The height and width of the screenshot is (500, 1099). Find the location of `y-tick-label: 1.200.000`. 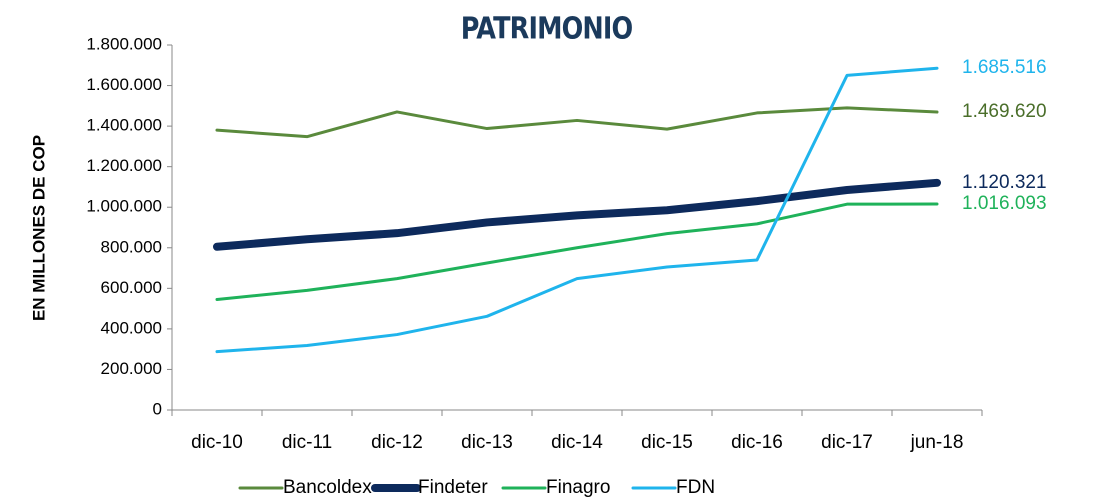

y-tick-label: 1.200.000 is located at coordinates (124, 165).